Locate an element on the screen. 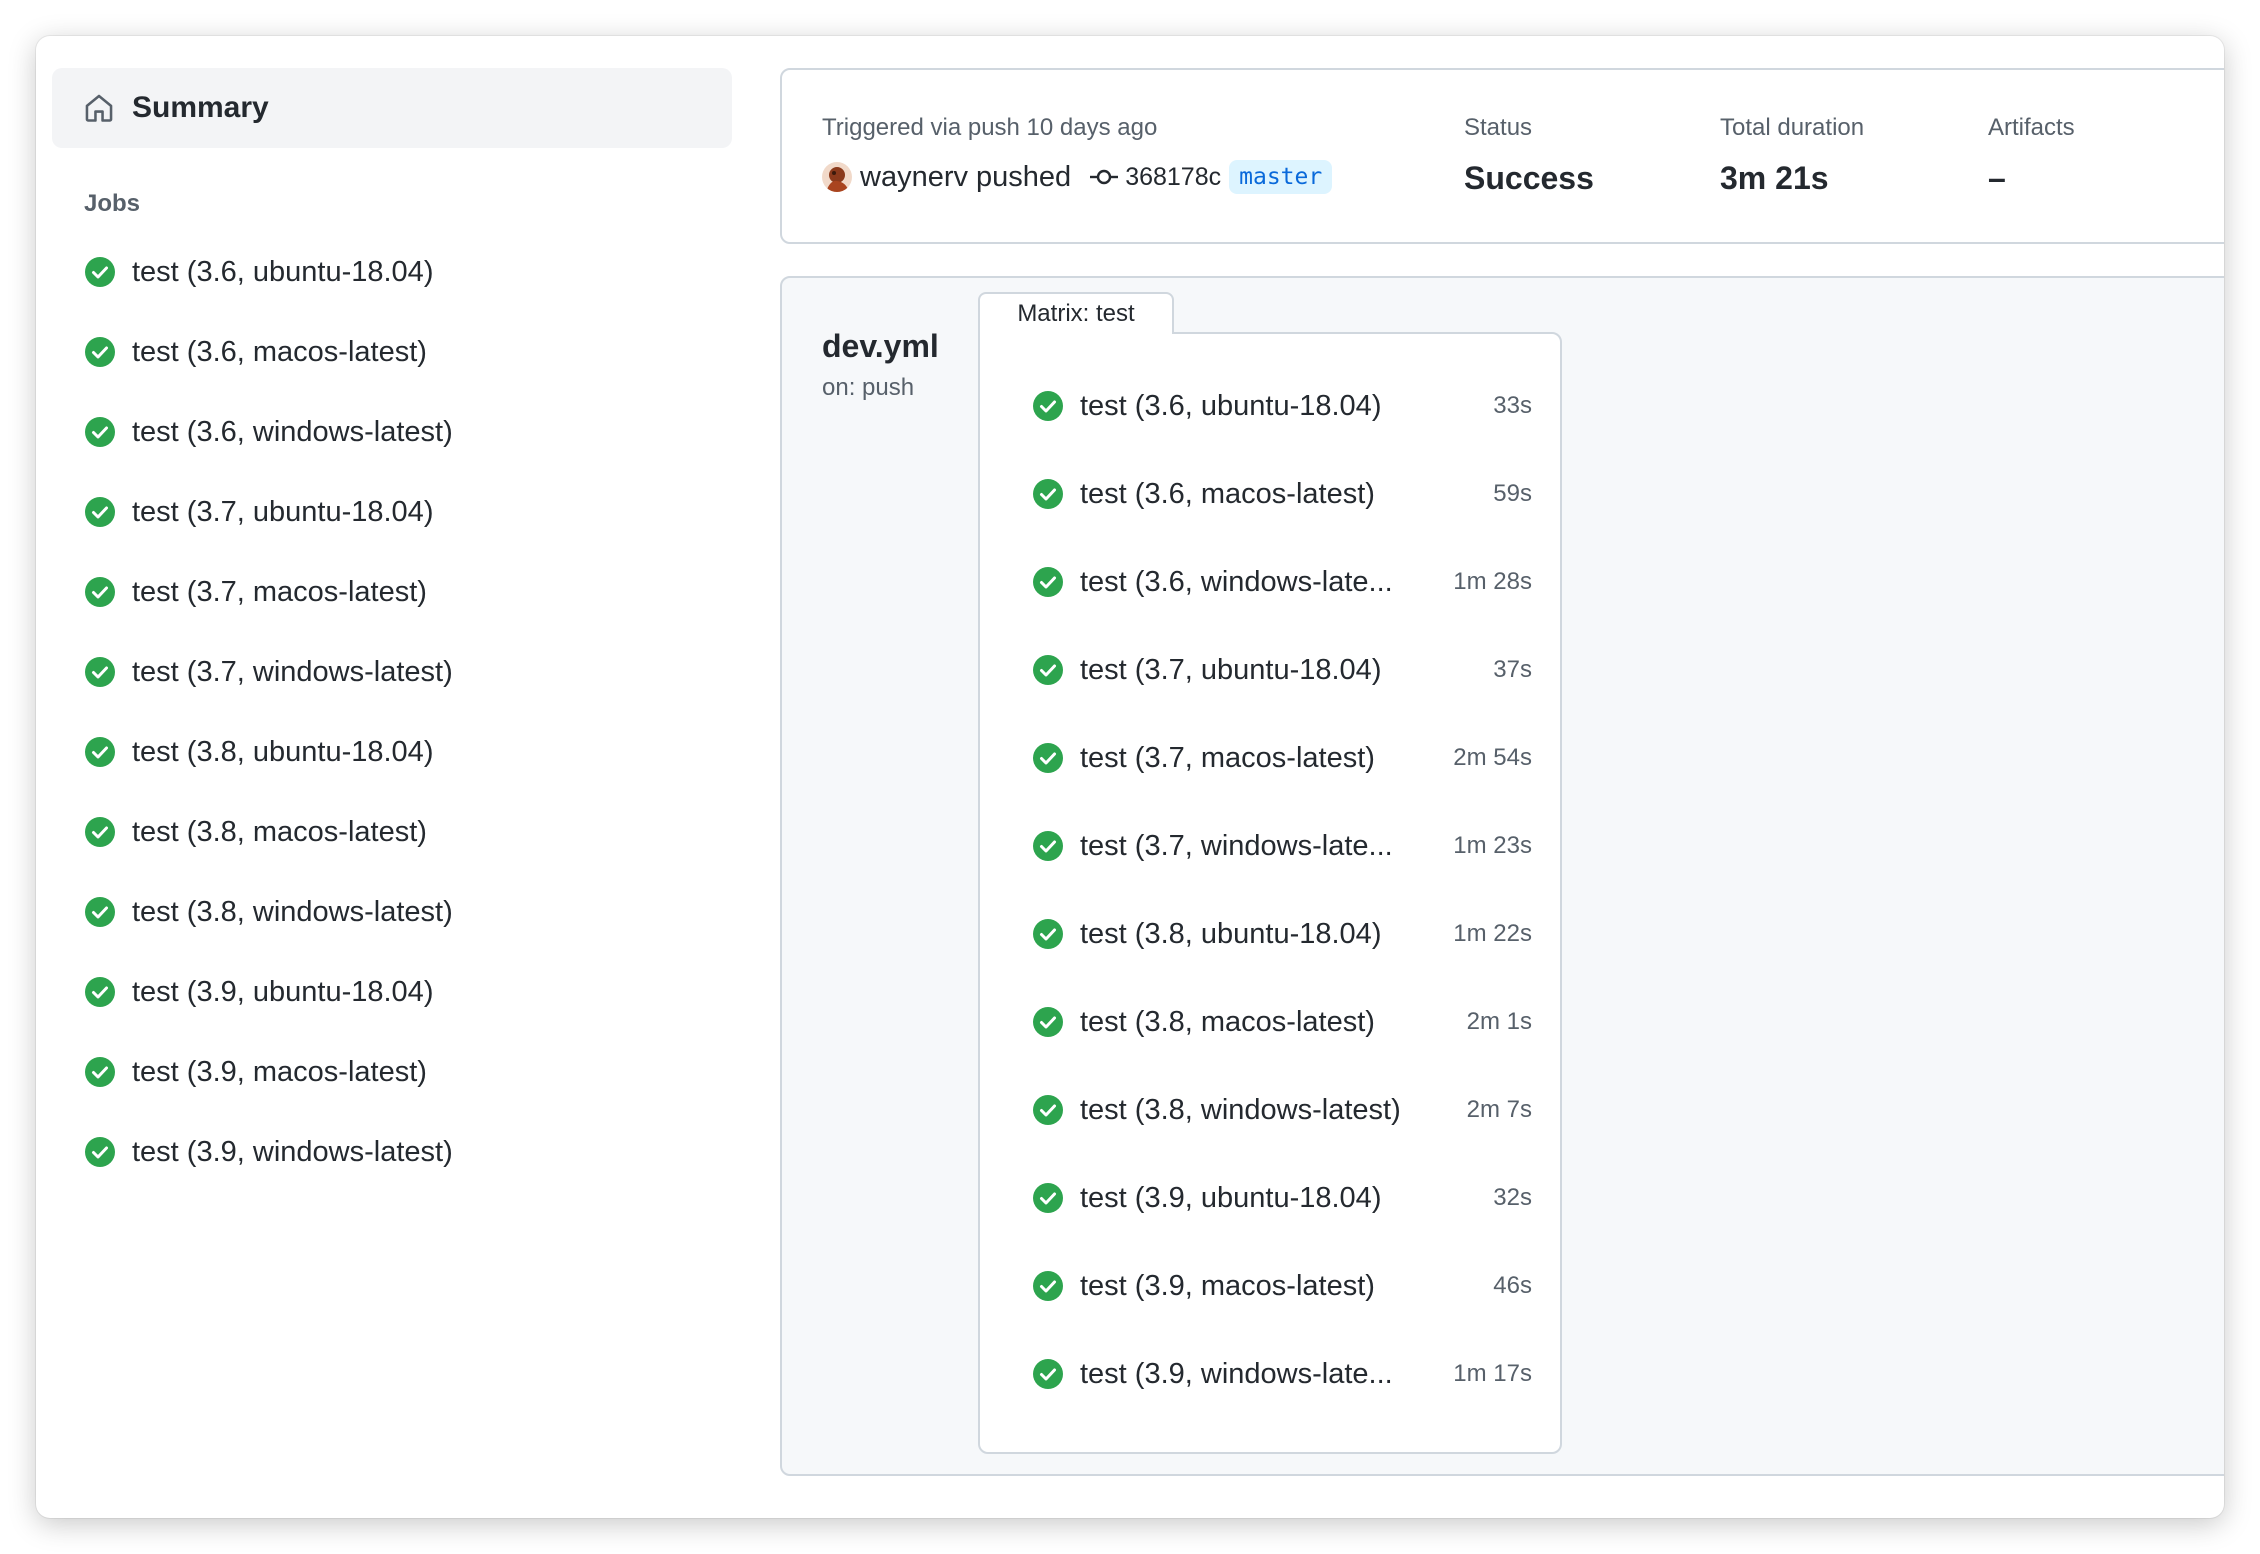  matrix-job-item: test (3.6, ubuntu-18.04) 33s is located at coordinates (1282, 406).